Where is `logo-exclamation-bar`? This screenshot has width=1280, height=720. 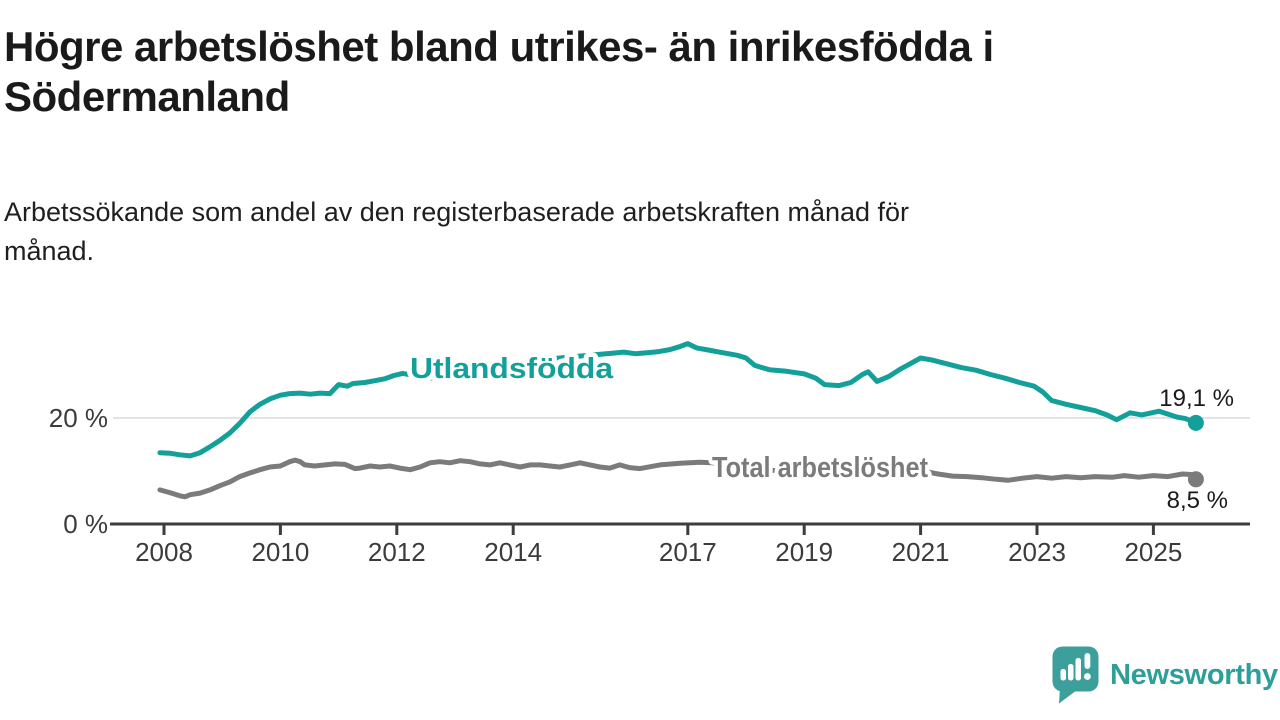
logo-exclamation-bar is located at coordinates (1087, 661).